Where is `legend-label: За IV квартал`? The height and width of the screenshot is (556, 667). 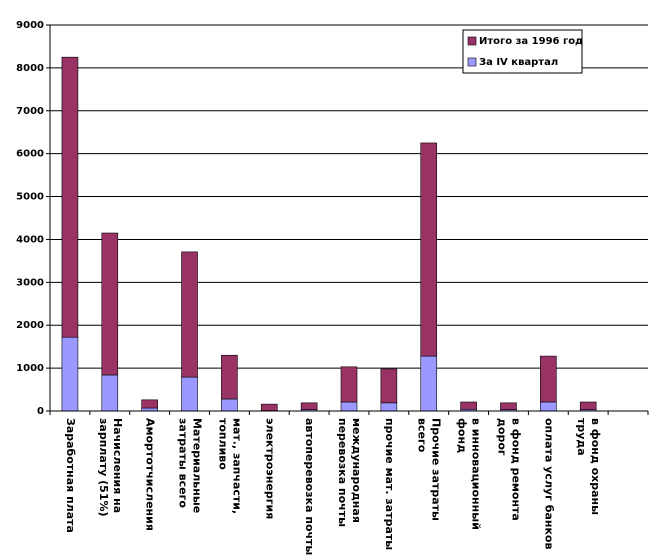
legend-label: За IV квартал is located at coordinates (518, 62).